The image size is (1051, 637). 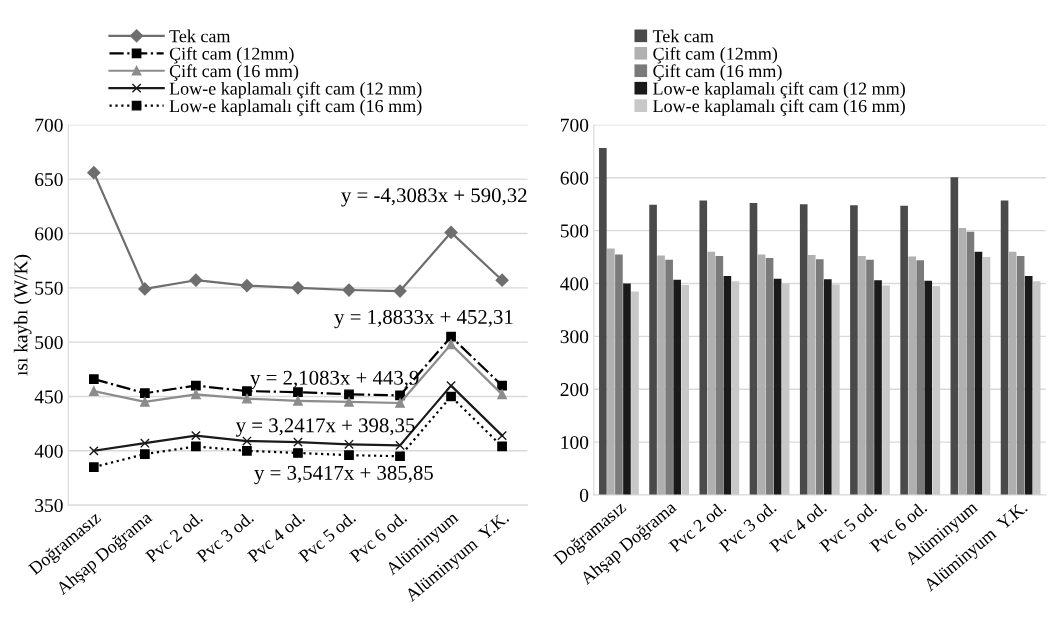 I want to click on annotation: y = 3,2417x + 398,35, so click(x=325, y=427).